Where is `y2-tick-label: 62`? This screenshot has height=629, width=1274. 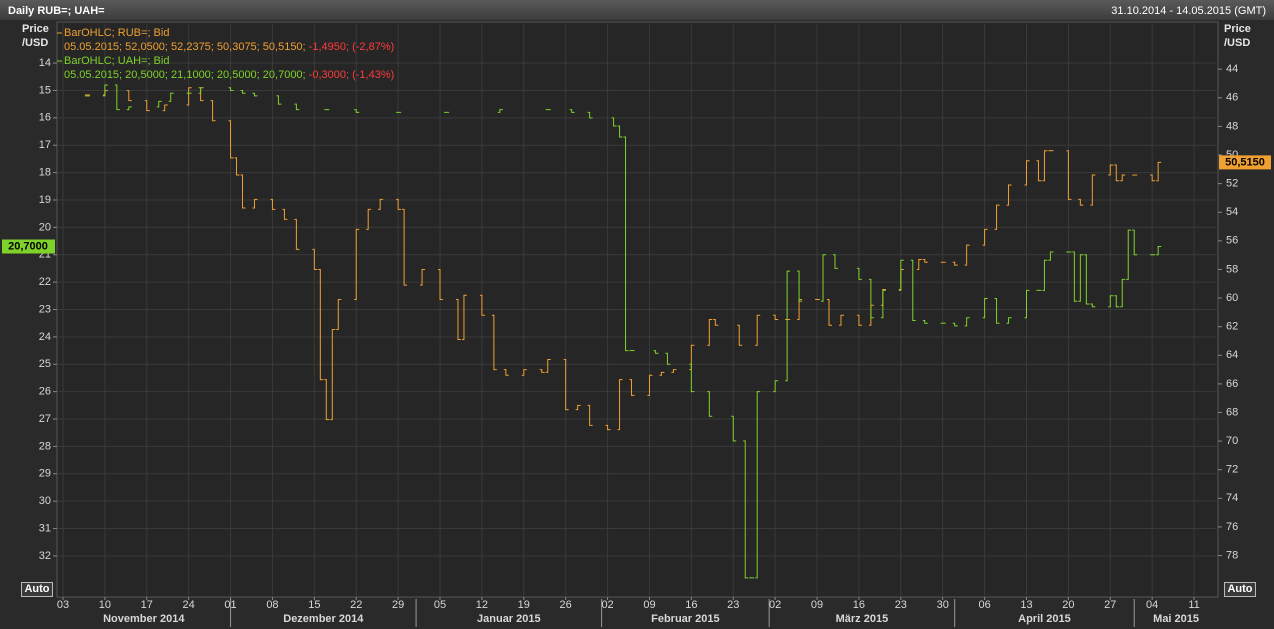
y2-tick-label: 62 is located at coordinates (1232, 327).